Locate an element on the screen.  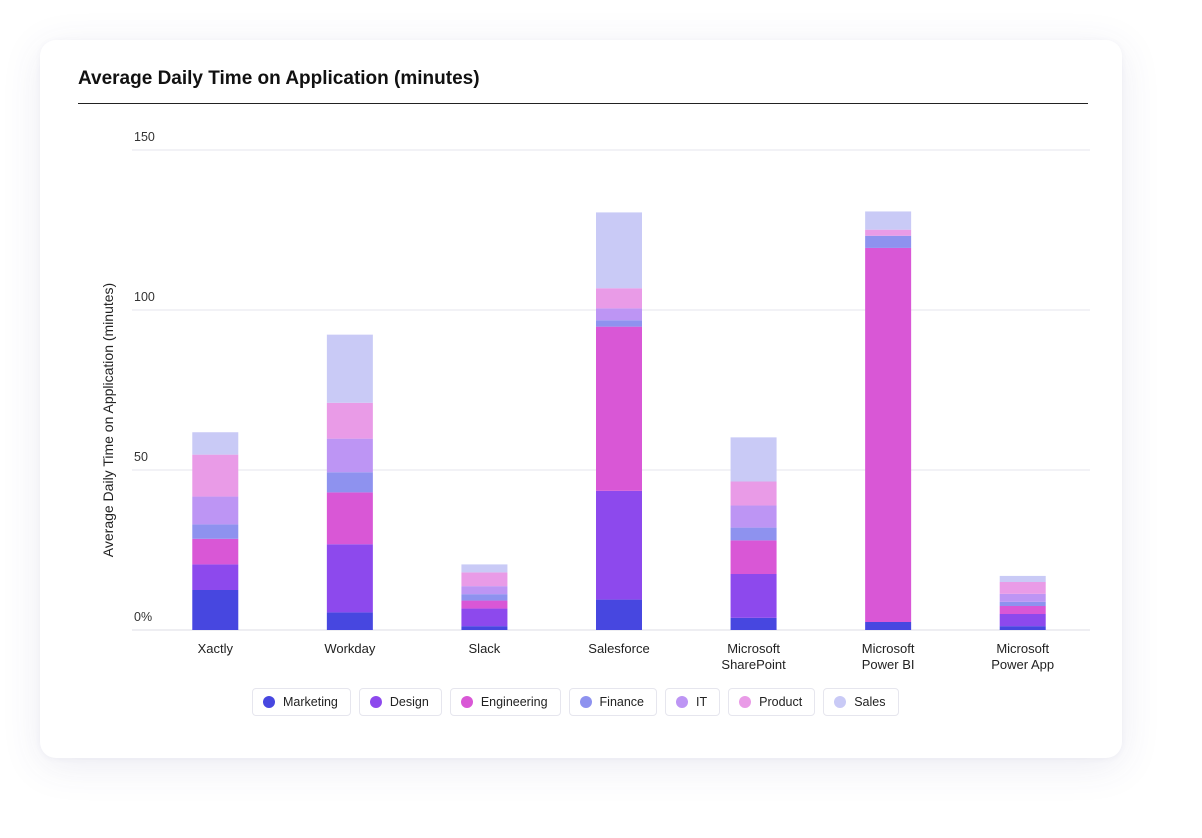
y-tick-label: 0% is located at coordinates (143, 617).